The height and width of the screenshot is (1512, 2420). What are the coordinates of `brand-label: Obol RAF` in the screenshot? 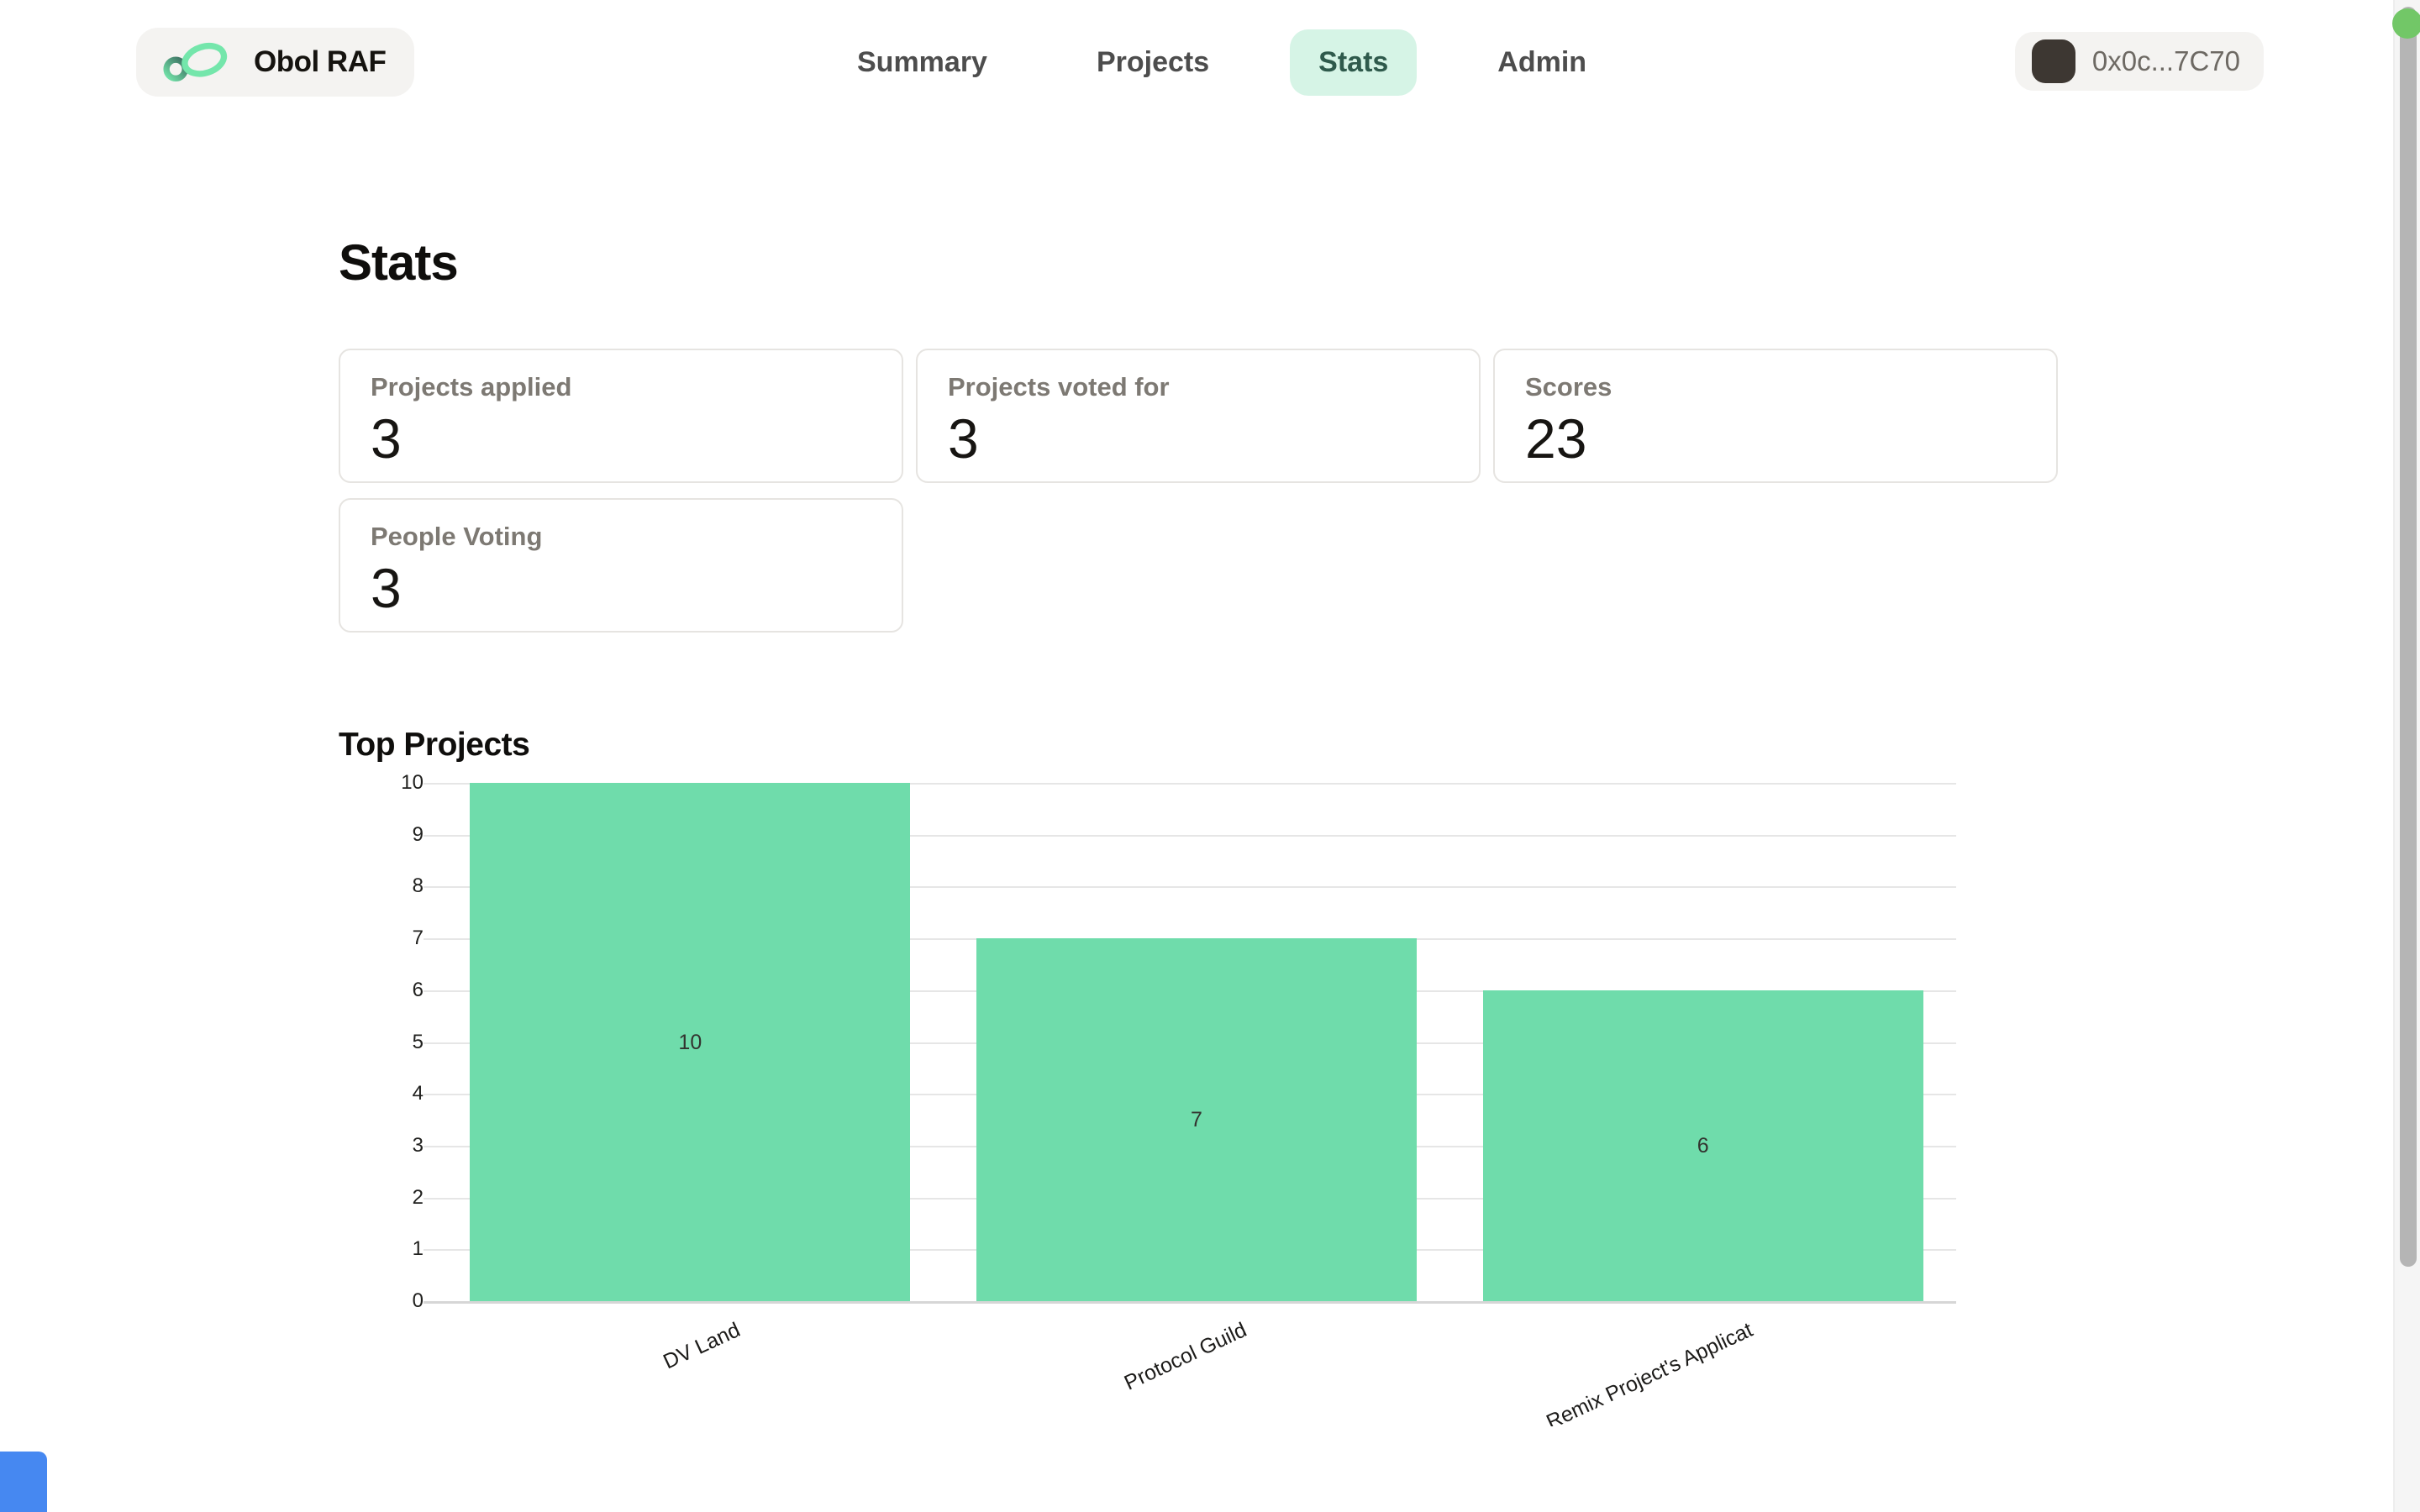 It's located at (321, 61).